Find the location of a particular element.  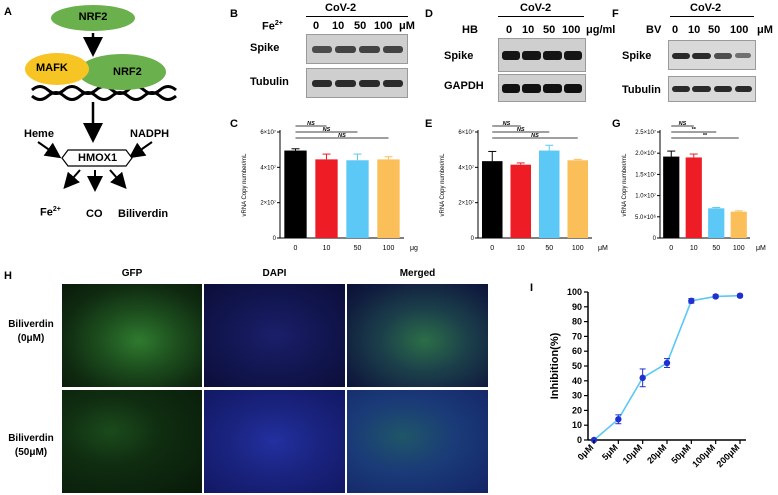

chart-g-ytick-label: 2.5×10⁷ is located at coordinates (645, 132).